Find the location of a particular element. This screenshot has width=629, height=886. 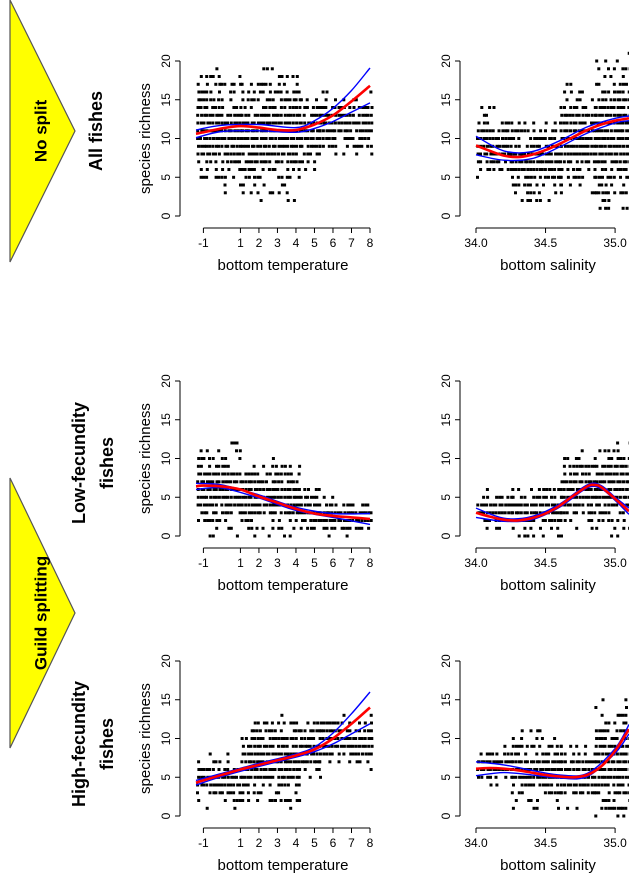

x-axis-label: bottom temperature is located at coordinates (283, 265).